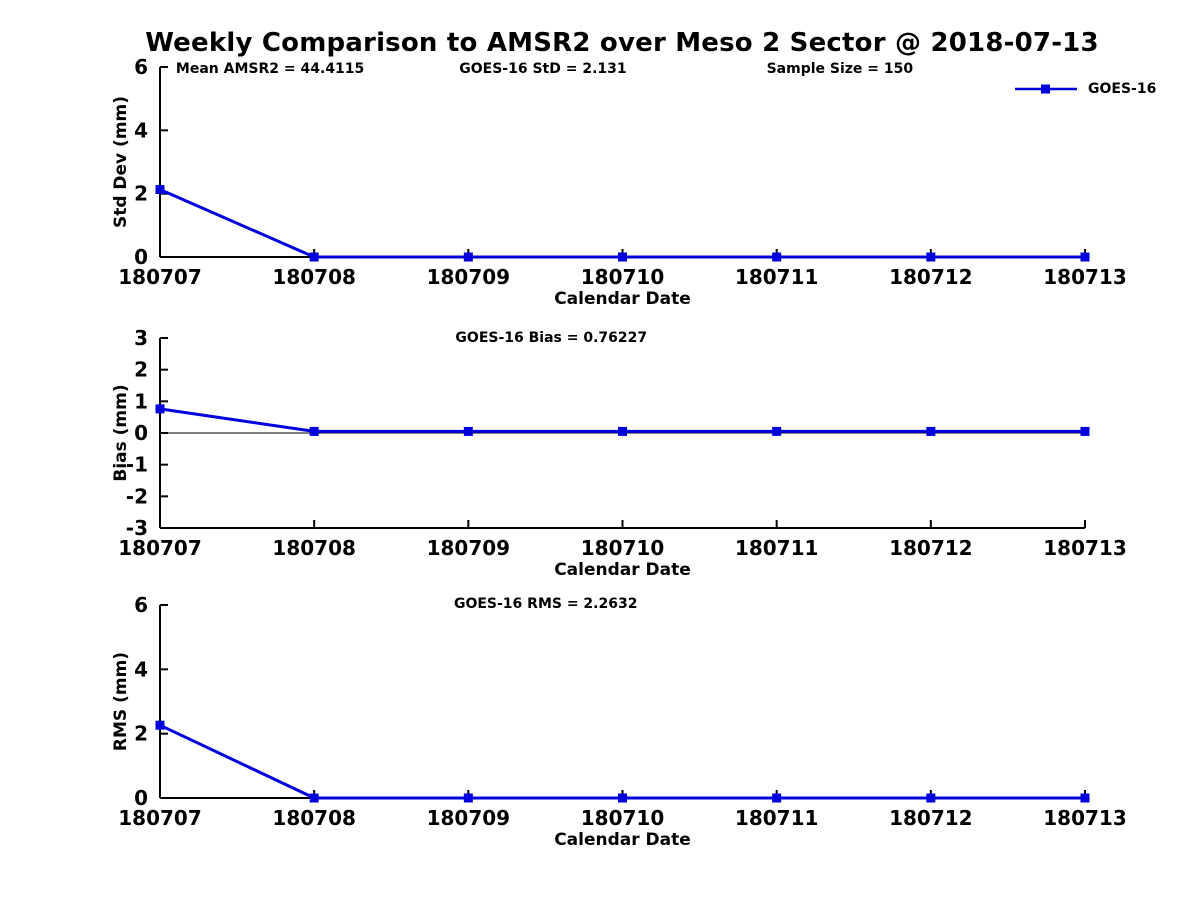 This screenshot has height=904, width=1200. What do you see at coordinates (137, 528) in the screenshot?
I see `y-tick-label: -3` at bounding box center [137, 528].